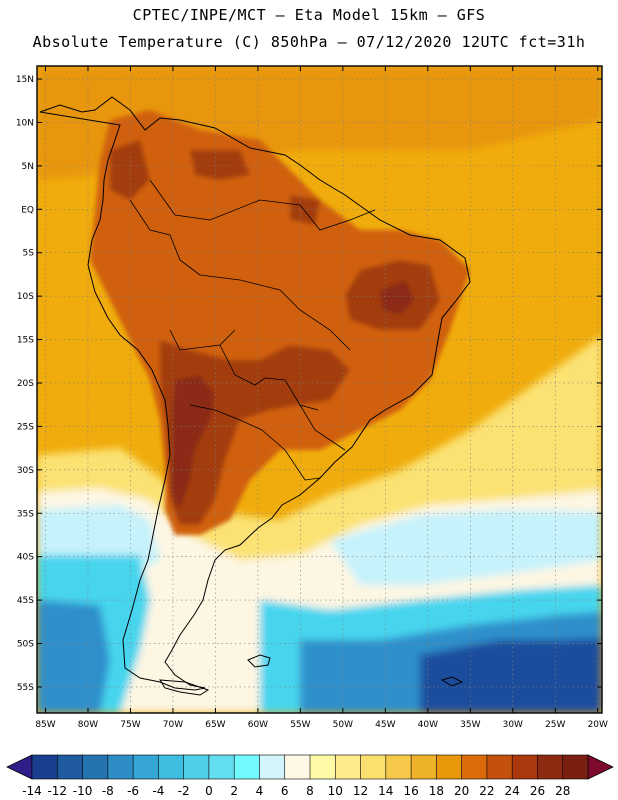 This screenshot has width=618, height=800. Describe the element at coordinates (133, 791) in the screenshot. I see `colorbar-label: -6` at that location.